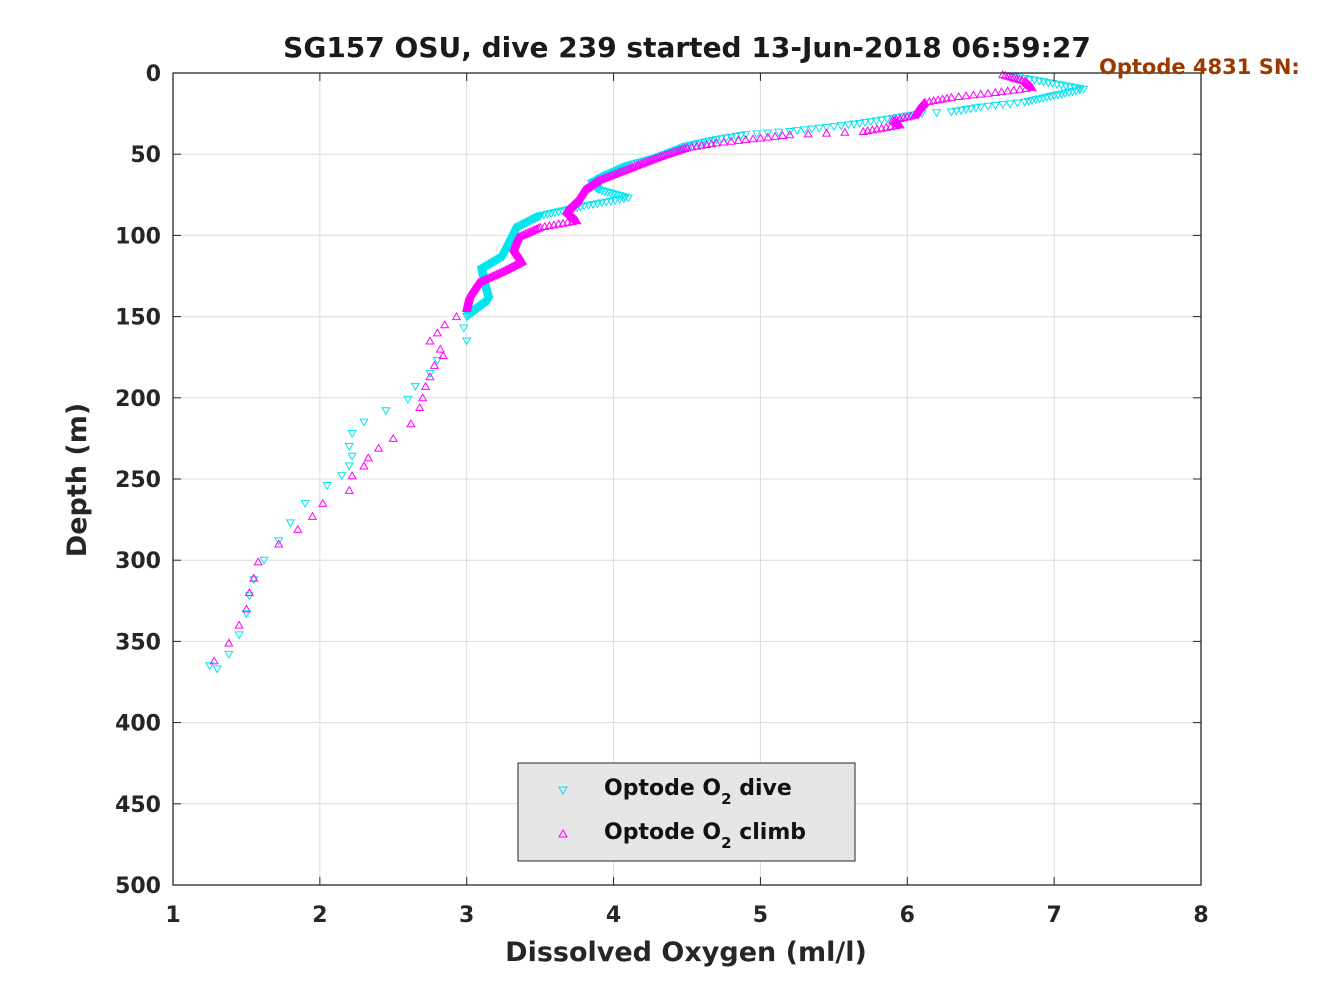 The image size is (1328, 996). What do you see at coordinates (907, 915) in the screenshot?
I see `x-tick-label: 6` at bounding box center [907, 915].